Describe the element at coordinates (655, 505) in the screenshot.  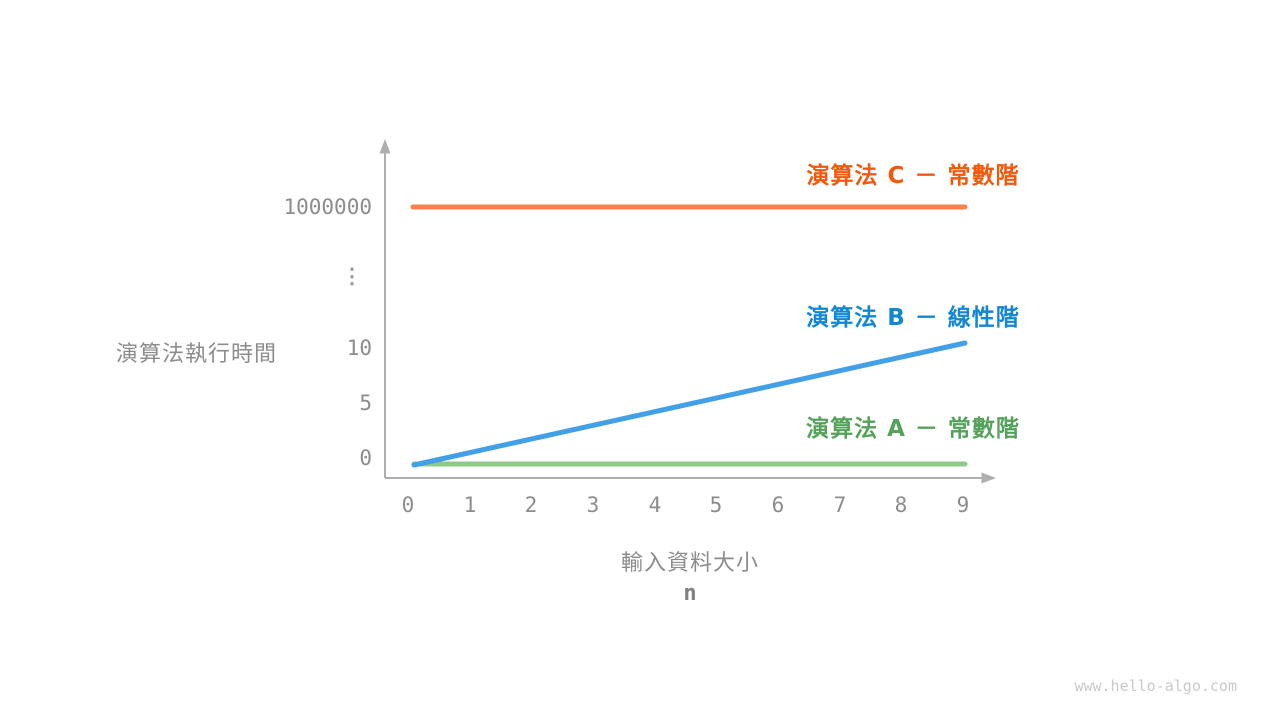
I see `x-tick-4: 4` at that location.